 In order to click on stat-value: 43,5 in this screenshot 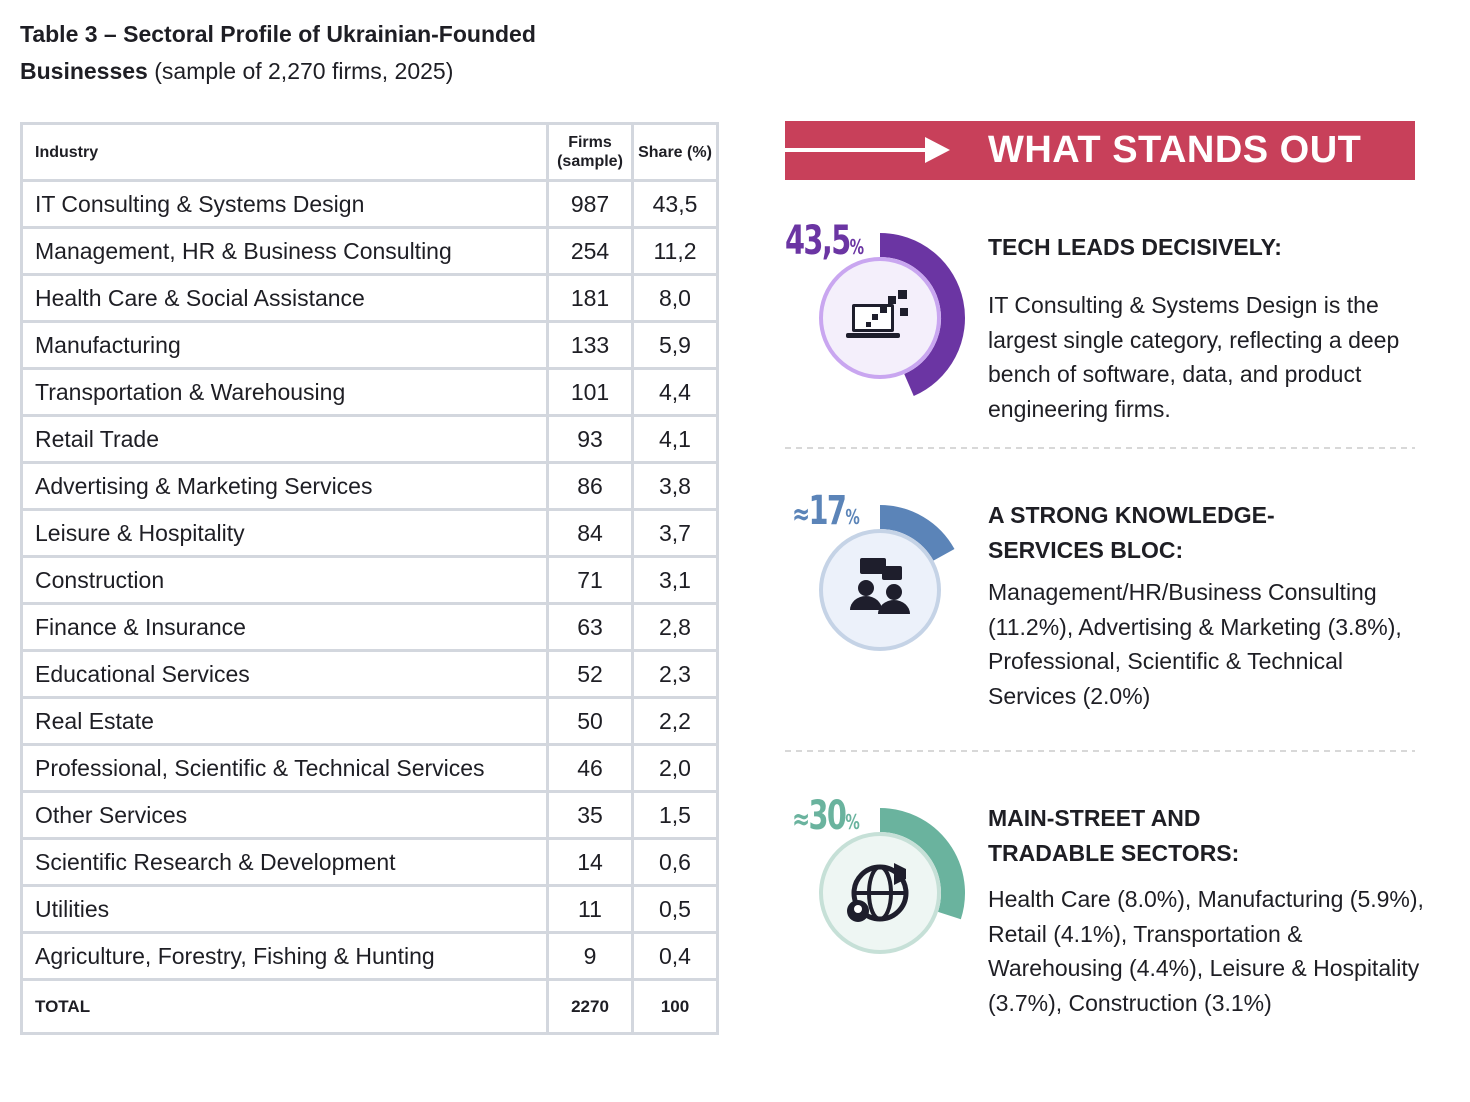, I will do `click(818, 241)`.